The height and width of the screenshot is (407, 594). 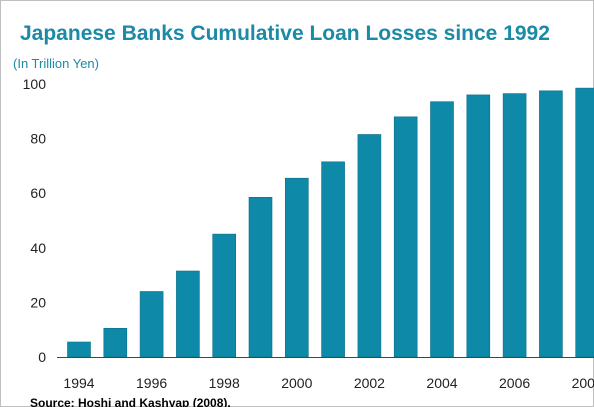 I want to click on bar-2001, so click(x=333, y=259).